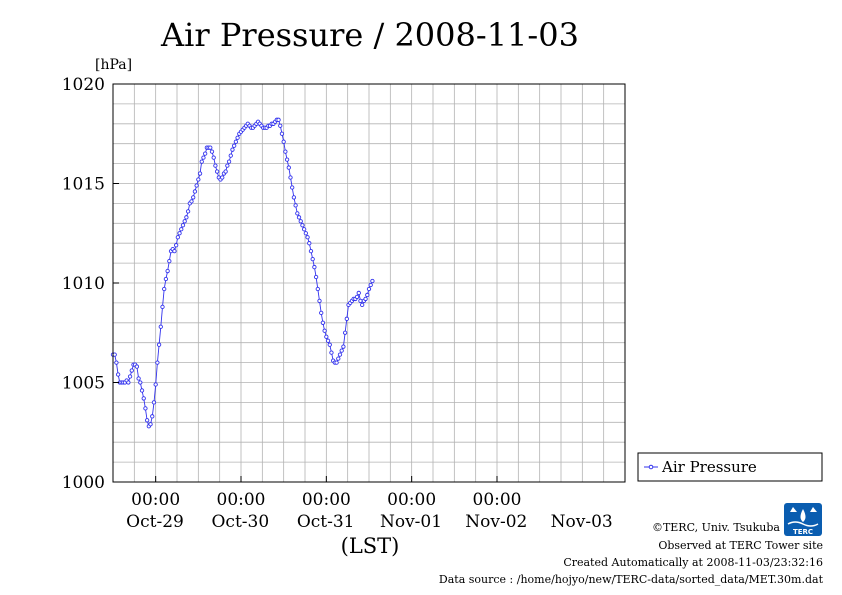 This screenshot has height=595, width=842. Describe the element at coordinates (411, 522) in the screenshot. I see `x-day-label: Nov-01` at that location.